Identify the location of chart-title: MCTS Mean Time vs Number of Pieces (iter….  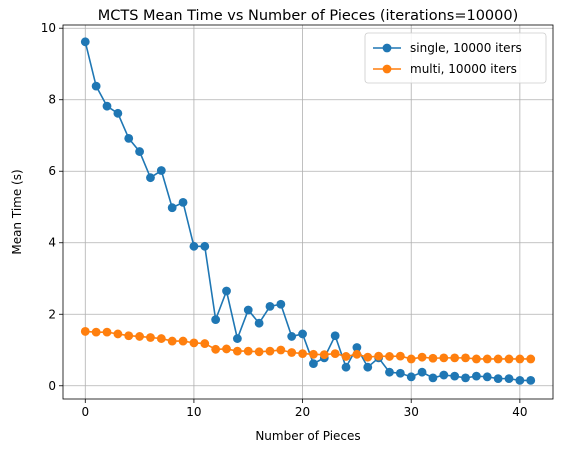
(308, 16).